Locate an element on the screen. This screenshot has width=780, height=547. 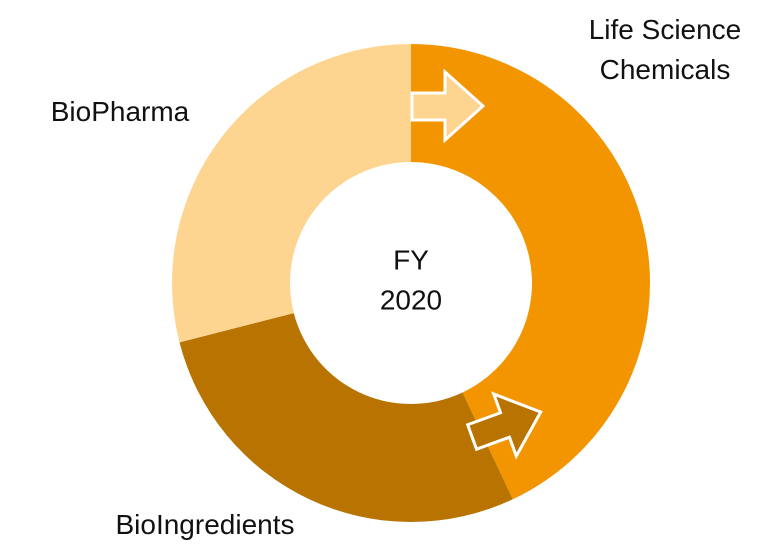
arrows is located at coordinates (476, 264).